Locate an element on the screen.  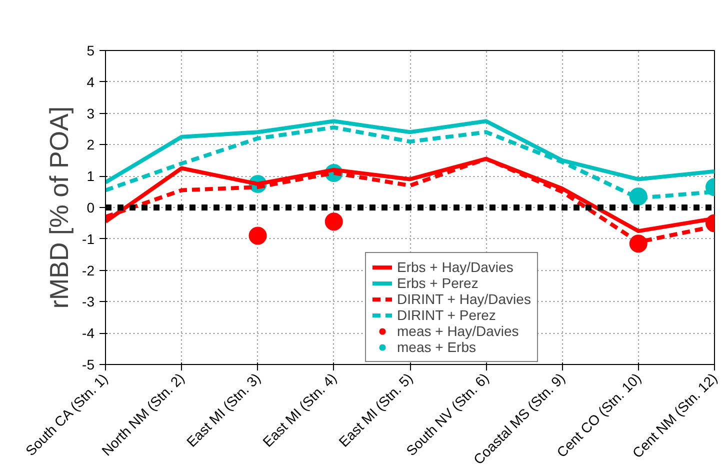
legend-label: Erbs + Perez is located at coordinates (437, 283).